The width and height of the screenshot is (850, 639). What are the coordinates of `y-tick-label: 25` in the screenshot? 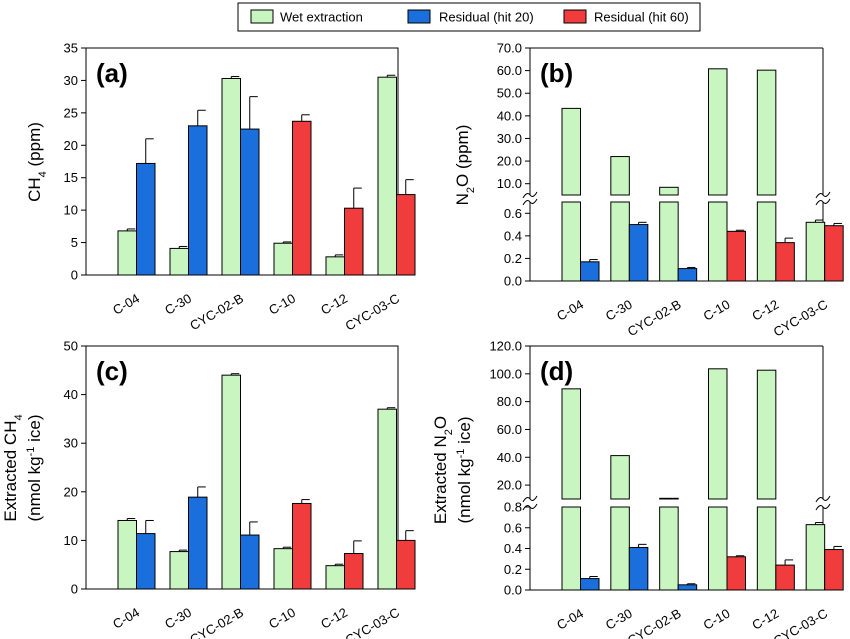 It's located at (71, 112).